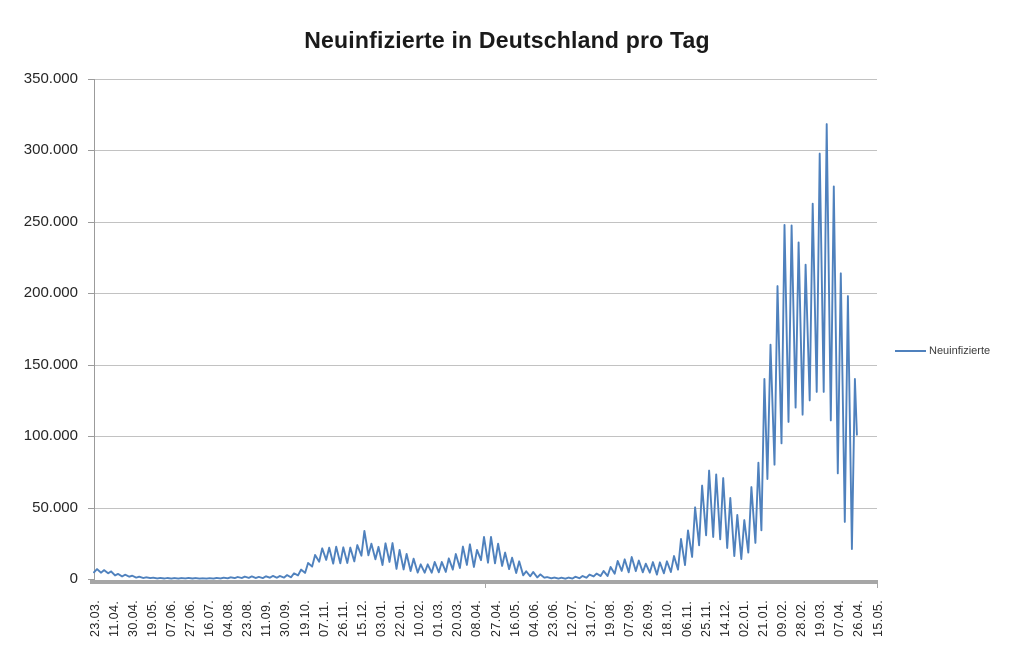  Describe the element at coordinates (724, 618) in the screenshot. I see `x-tick-label: 14.12.` at that location.